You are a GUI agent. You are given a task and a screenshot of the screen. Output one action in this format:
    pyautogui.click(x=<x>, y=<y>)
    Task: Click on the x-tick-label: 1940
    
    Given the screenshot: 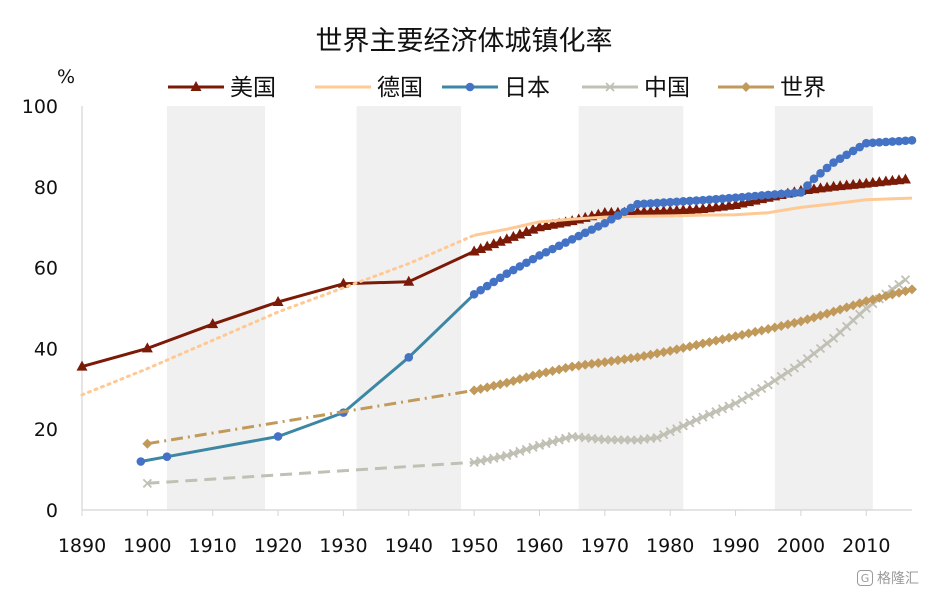 What is the action you would take?
    pyautogui.click(x=409, y=546)
    